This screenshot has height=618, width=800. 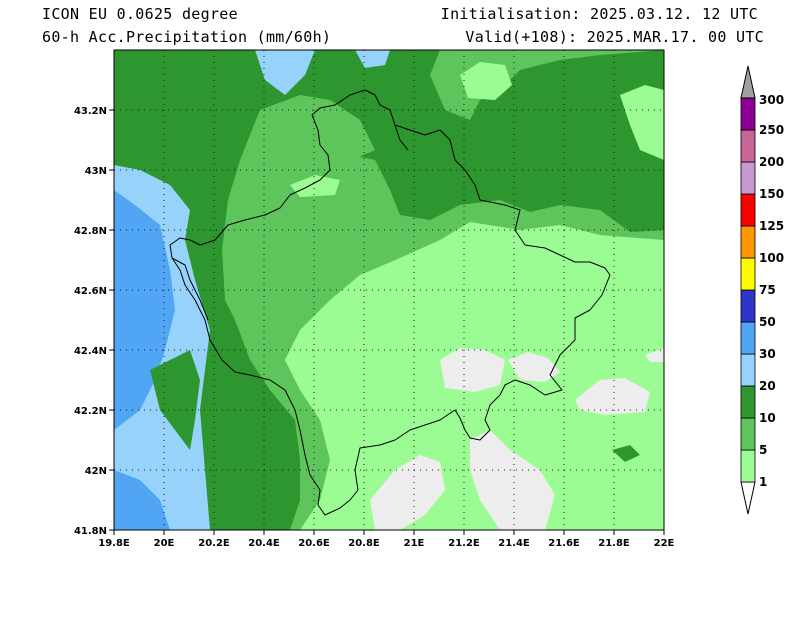 I want to click on lat-tick-label: 43N, so click(x=96, y=171).